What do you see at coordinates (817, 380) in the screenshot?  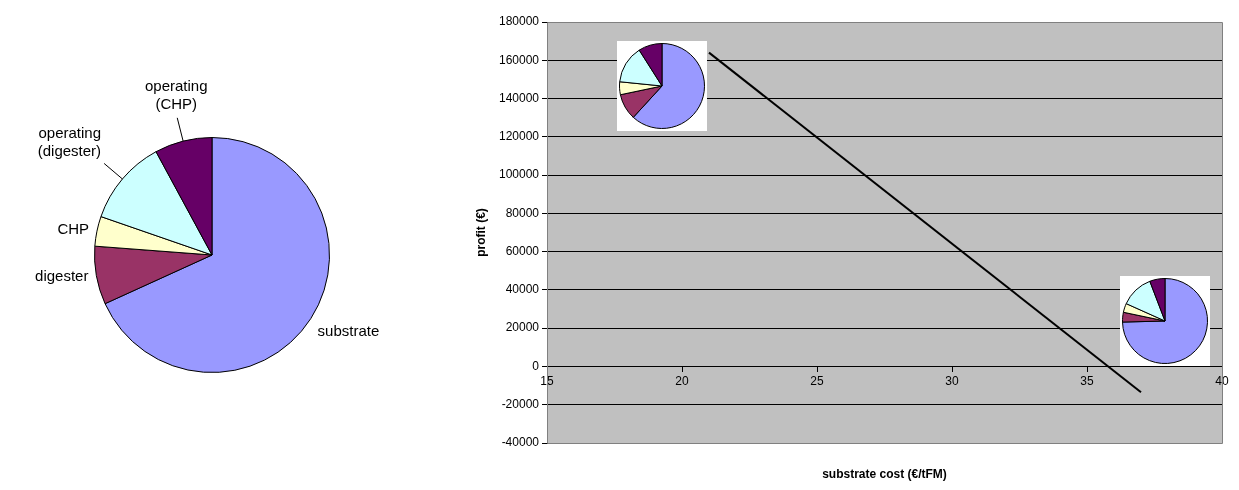 I see `x-tick-label: 25` at bounding box center [817, 380].